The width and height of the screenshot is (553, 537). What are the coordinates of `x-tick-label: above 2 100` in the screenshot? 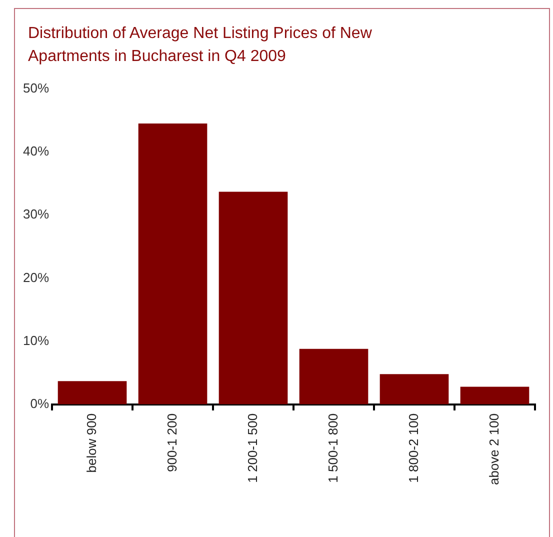 It's located at (494, 449).